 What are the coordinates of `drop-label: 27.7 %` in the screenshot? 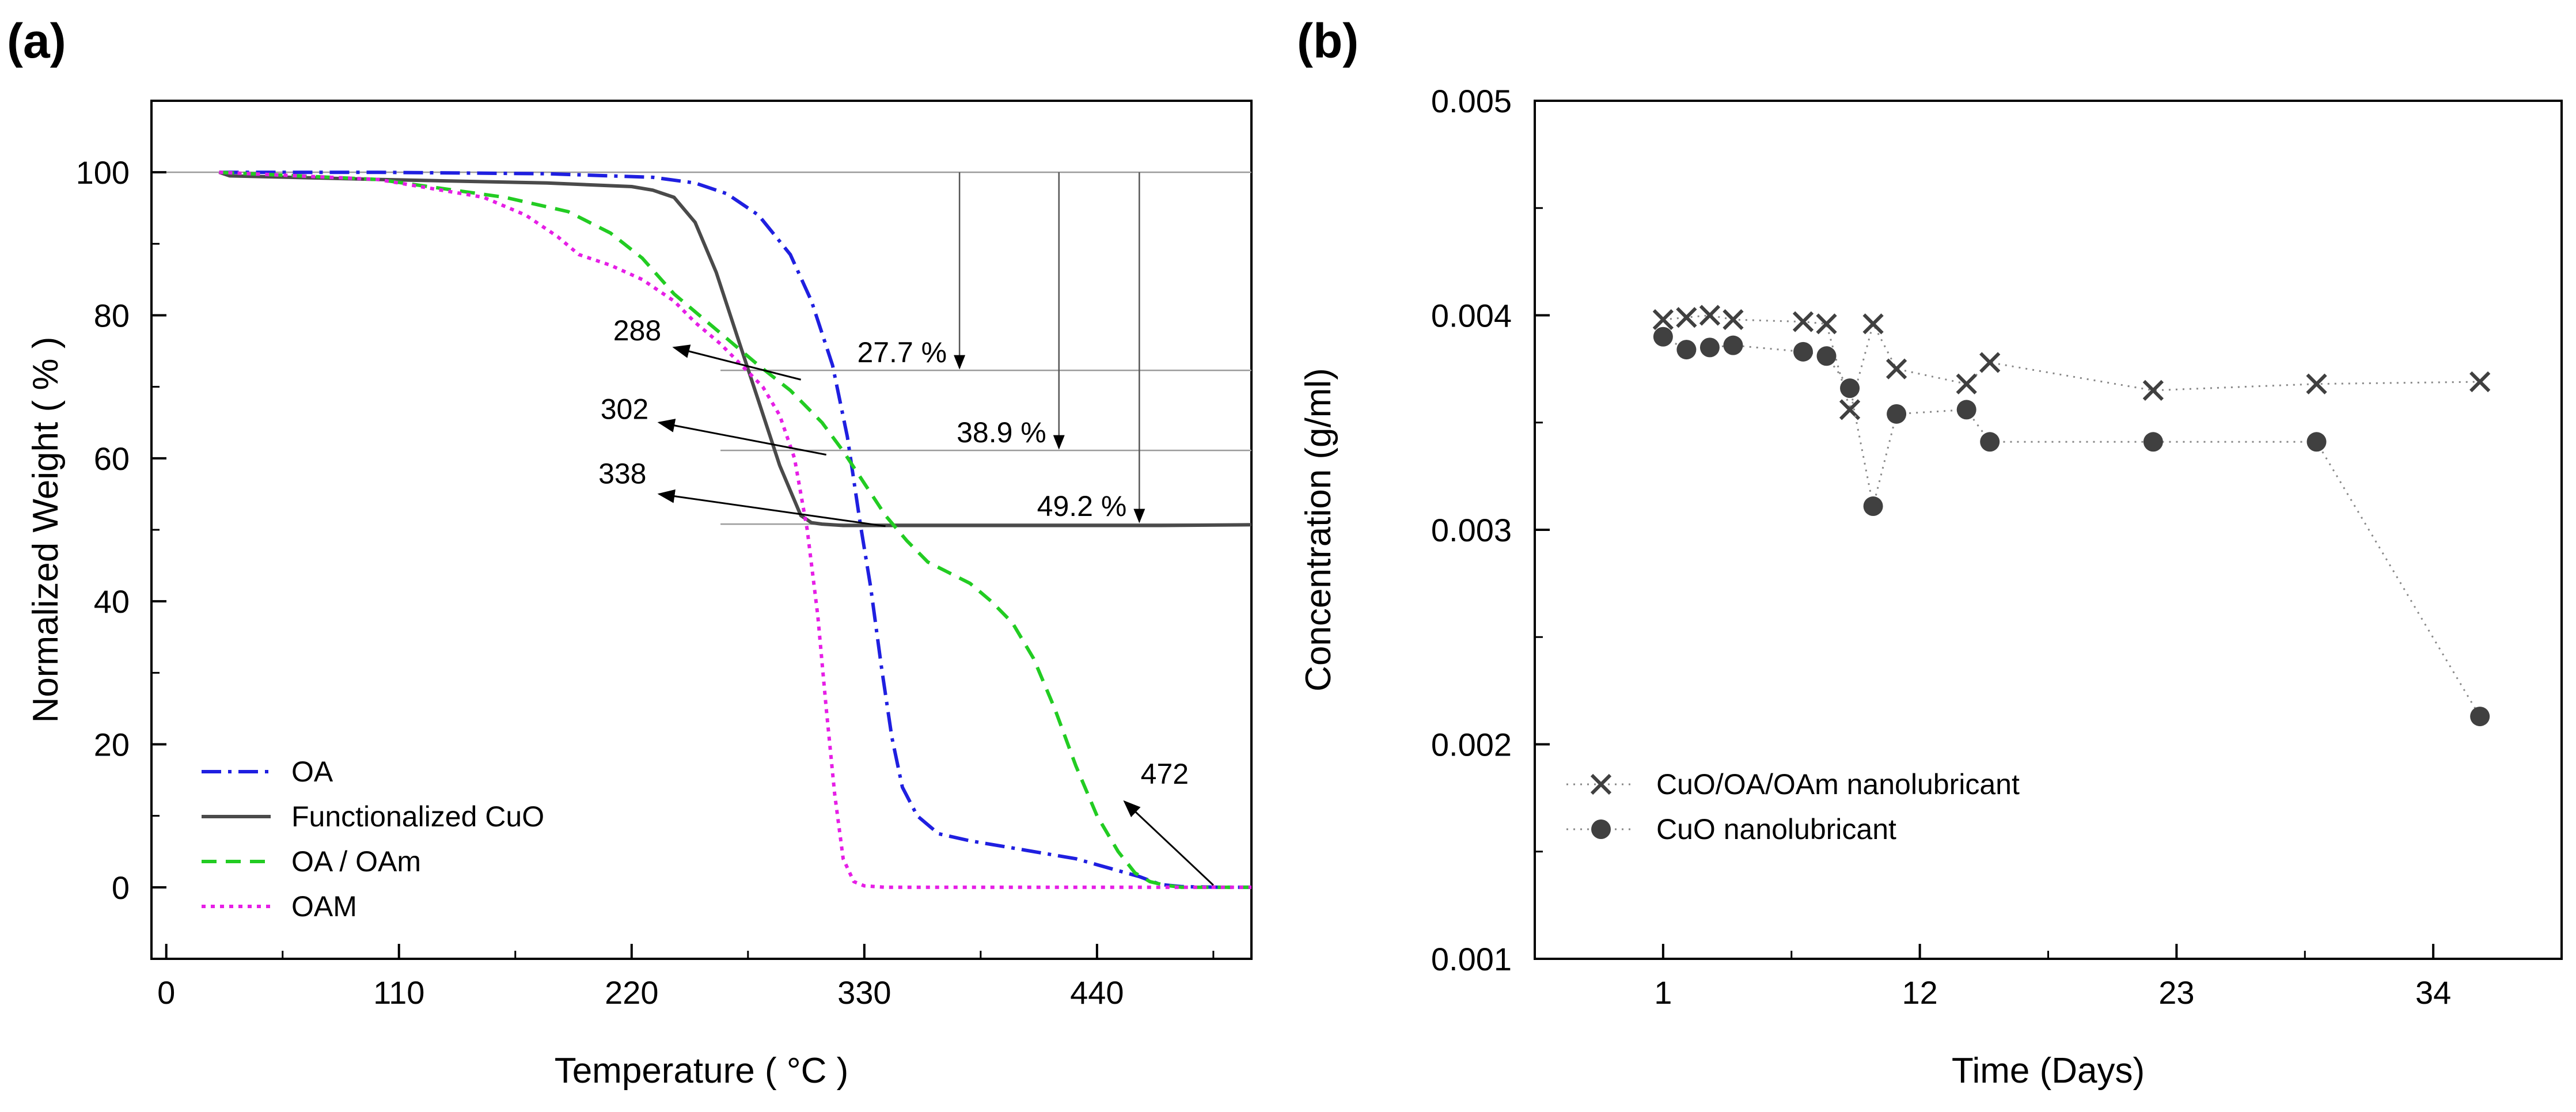 It's located at (902, 353).